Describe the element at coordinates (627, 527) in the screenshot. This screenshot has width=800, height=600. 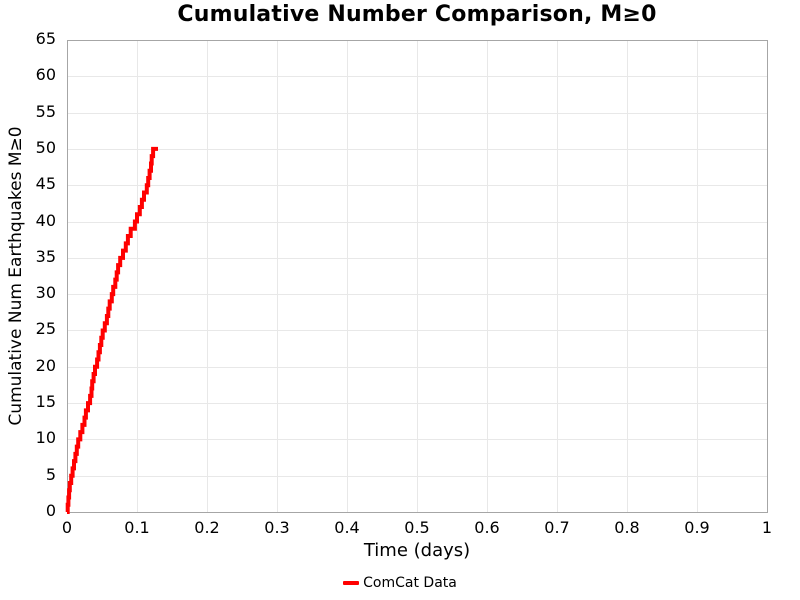
I see `x-tick-label: 0.8` at that location.